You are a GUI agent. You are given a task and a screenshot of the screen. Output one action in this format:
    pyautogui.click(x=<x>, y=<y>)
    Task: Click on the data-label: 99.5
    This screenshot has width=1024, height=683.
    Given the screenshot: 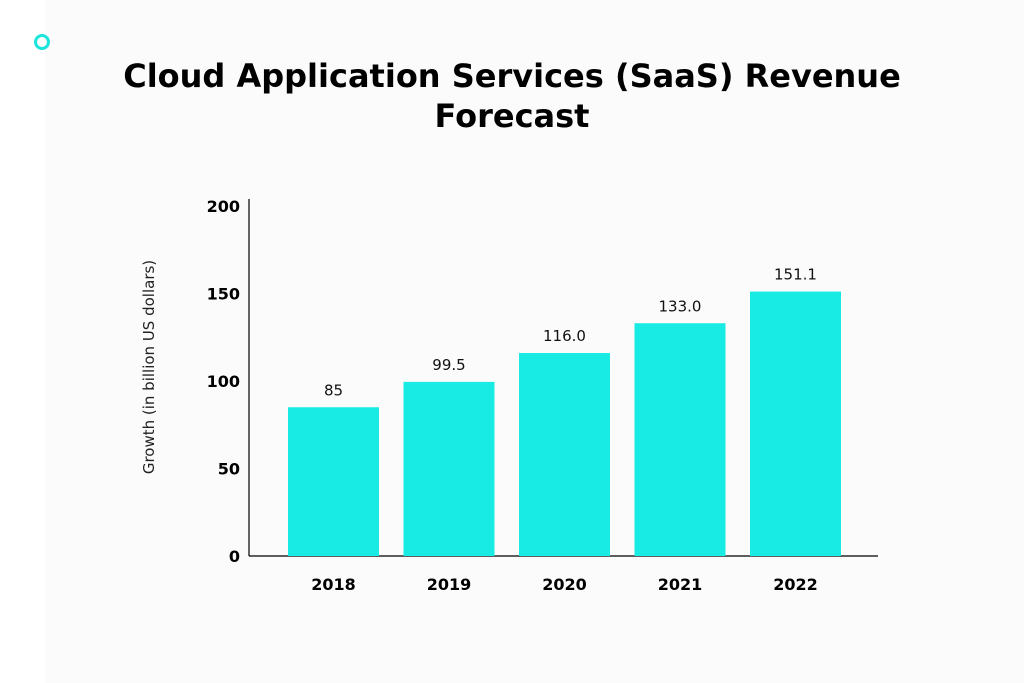 What is the action you would take?
    pyautogui.click(x=448, y=365)
    